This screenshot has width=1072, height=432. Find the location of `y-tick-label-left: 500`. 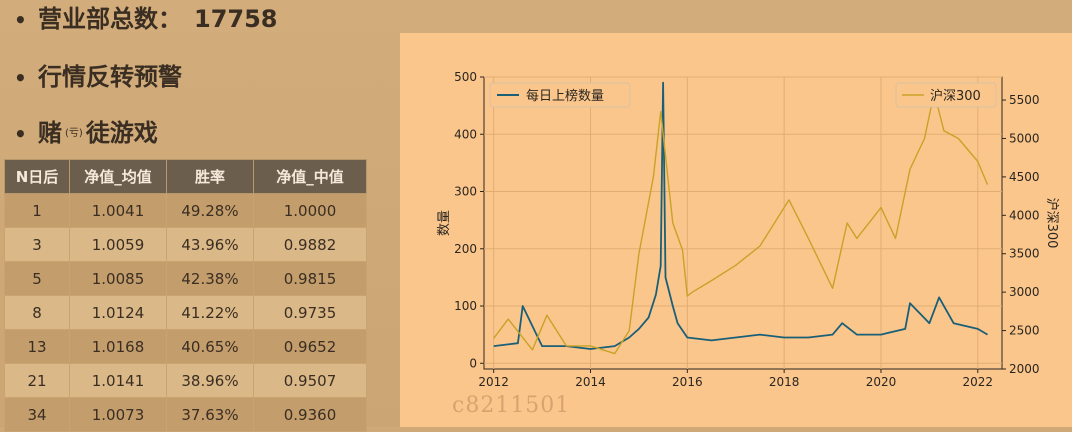

y-tick-label-left: 500 is located at coordinates (465, 77).